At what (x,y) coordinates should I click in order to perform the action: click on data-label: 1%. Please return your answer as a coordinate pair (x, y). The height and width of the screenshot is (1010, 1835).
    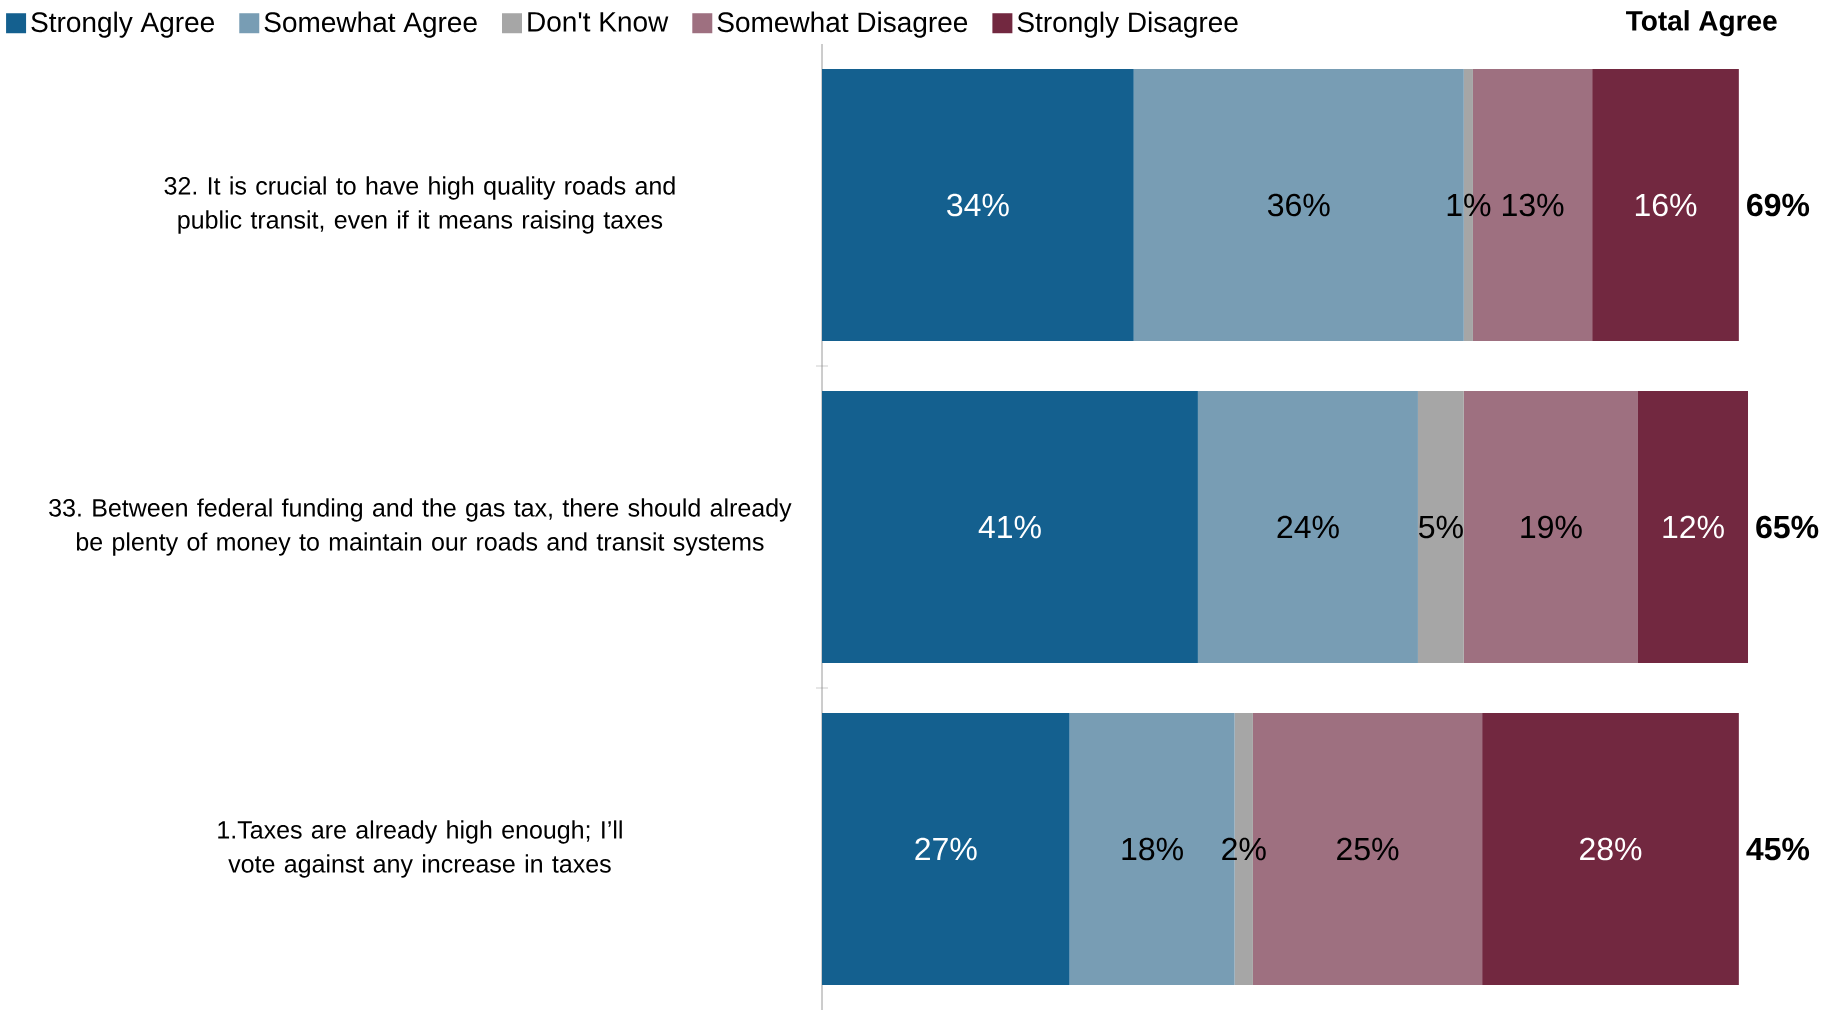
    Looking at the image, I should click on (1469, 205).